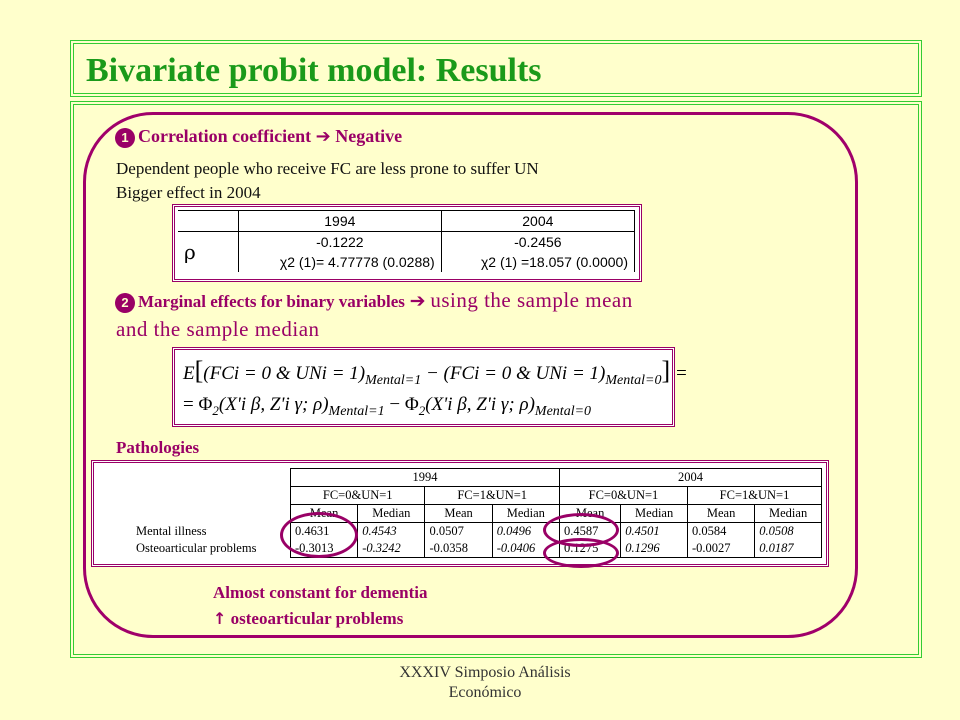 The width and height of the screenshot is (960, 720). I want to click on section1-heading-text: Correlation coefficient, so click(225, 136).